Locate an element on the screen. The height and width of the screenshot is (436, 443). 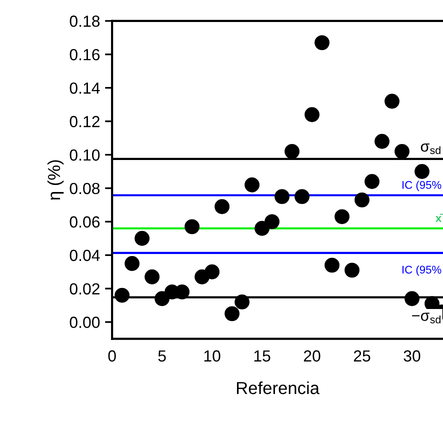
ref-line-label: x̄ is located at coordinates (439, 218).